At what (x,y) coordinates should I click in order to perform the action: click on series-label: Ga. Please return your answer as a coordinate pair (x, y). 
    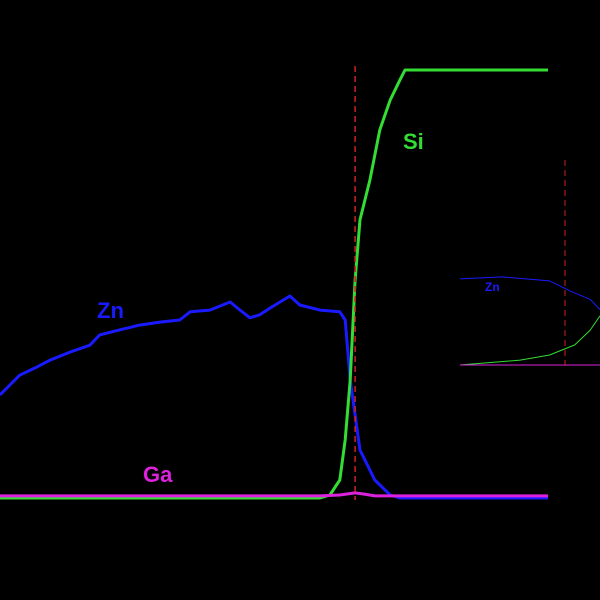
    Looking at the image, I should click on (158, 474).